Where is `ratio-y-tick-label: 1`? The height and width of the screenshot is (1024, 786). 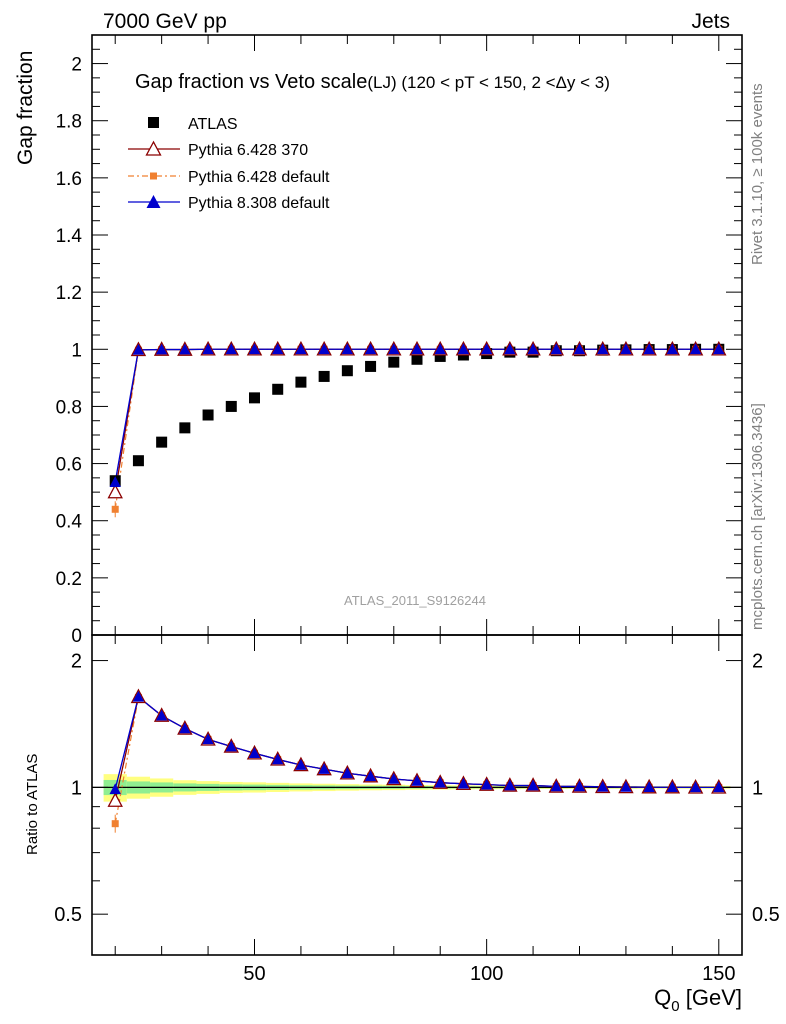 ratio-y-tick-label: 1 is located at coordinates (76, 788).